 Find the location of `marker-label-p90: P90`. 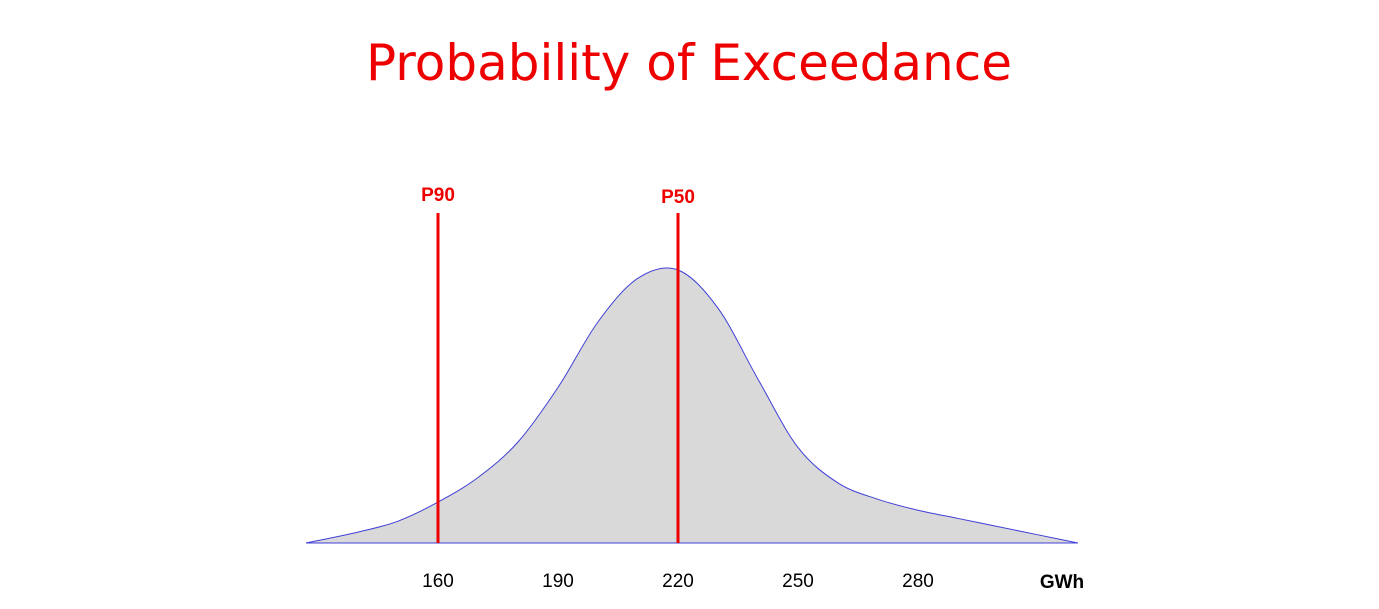

marker-label-p90: P90 is located at coordinates (438, 195).